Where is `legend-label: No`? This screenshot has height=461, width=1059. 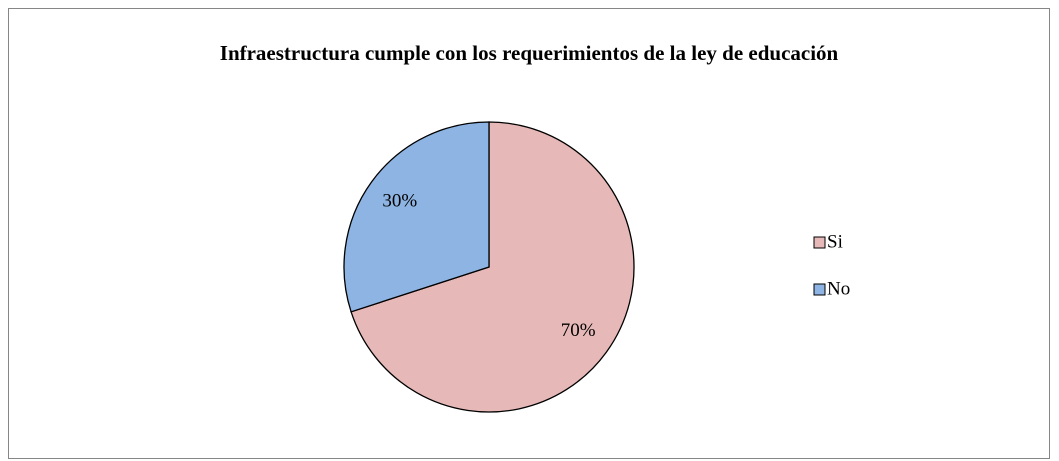 legend-label: No is located at coordinates (838, 288).